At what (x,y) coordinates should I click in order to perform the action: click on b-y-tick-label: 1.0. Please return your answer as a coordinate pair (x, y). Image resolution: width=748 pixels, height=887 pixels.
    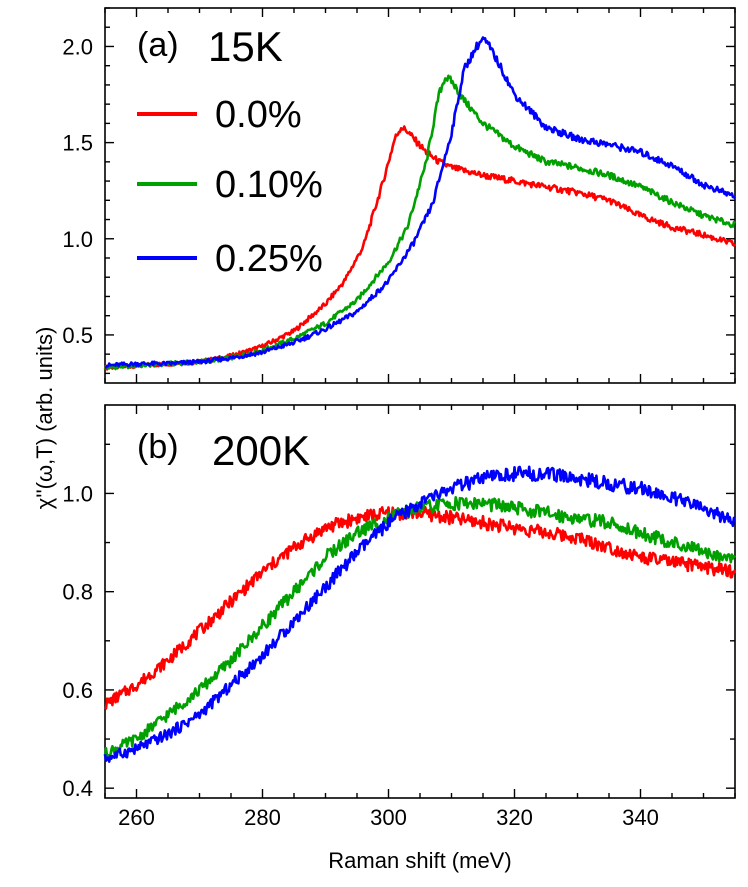
    Looking at the image, I should click on (77, 493).